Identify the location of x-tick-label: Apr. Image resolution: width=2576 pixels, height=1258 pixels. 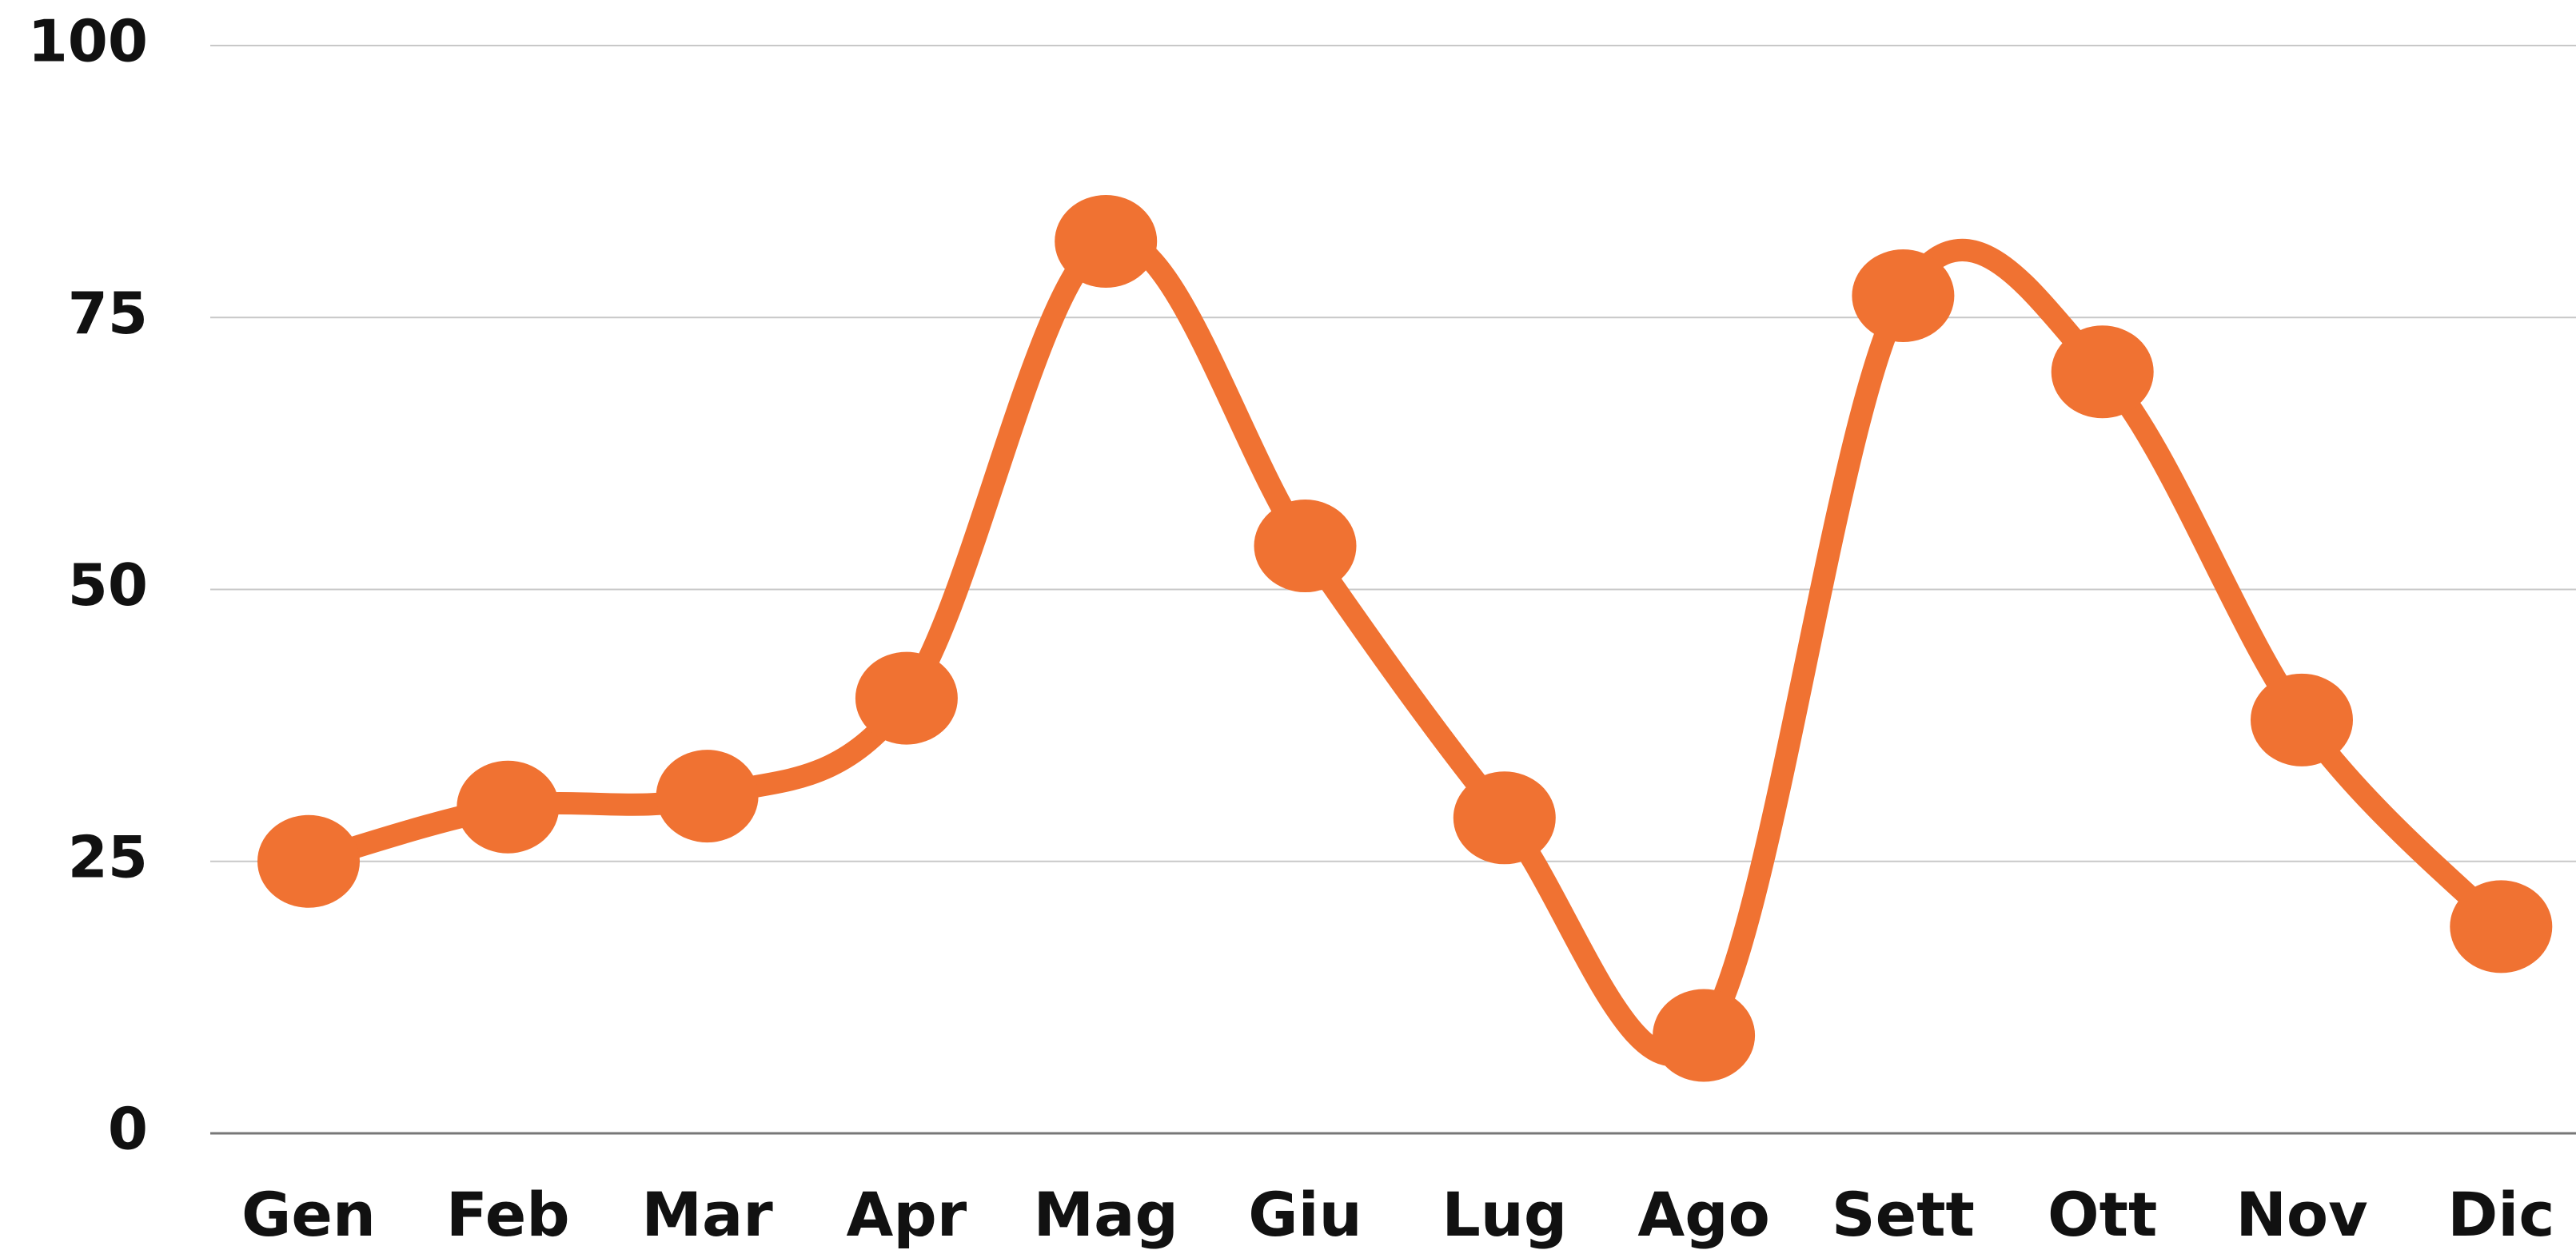
(907, 1214).